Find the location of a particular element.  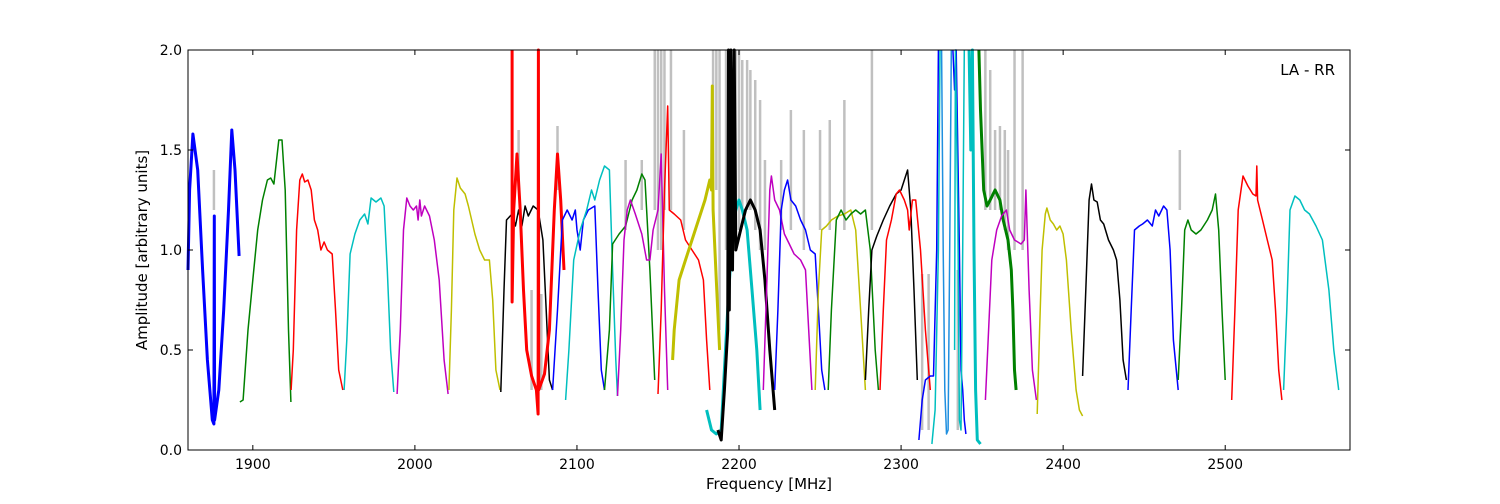

x-axis-label: Frequency [MHz] is located at coordinates (769, 484).